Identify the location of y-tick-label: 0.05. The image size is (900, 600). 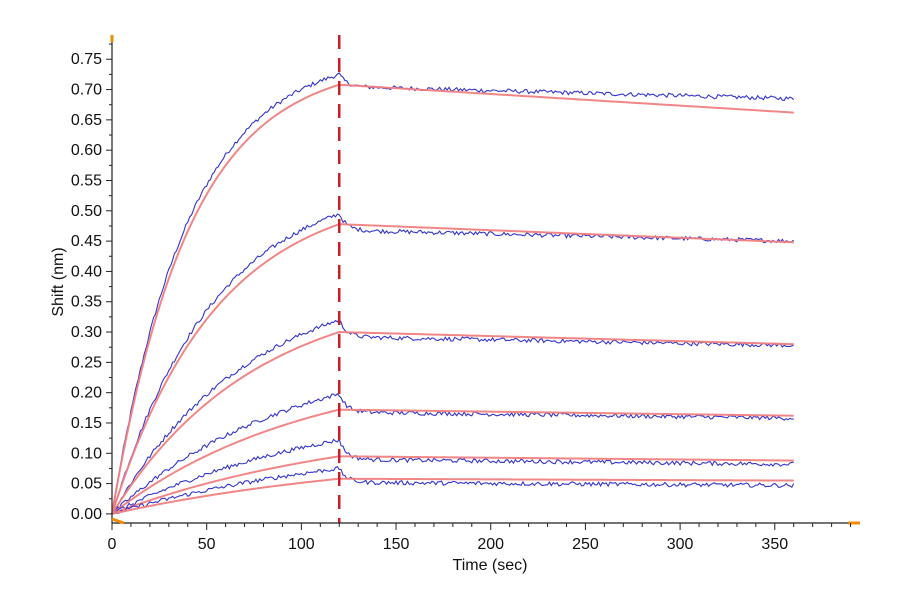
(86, 484).